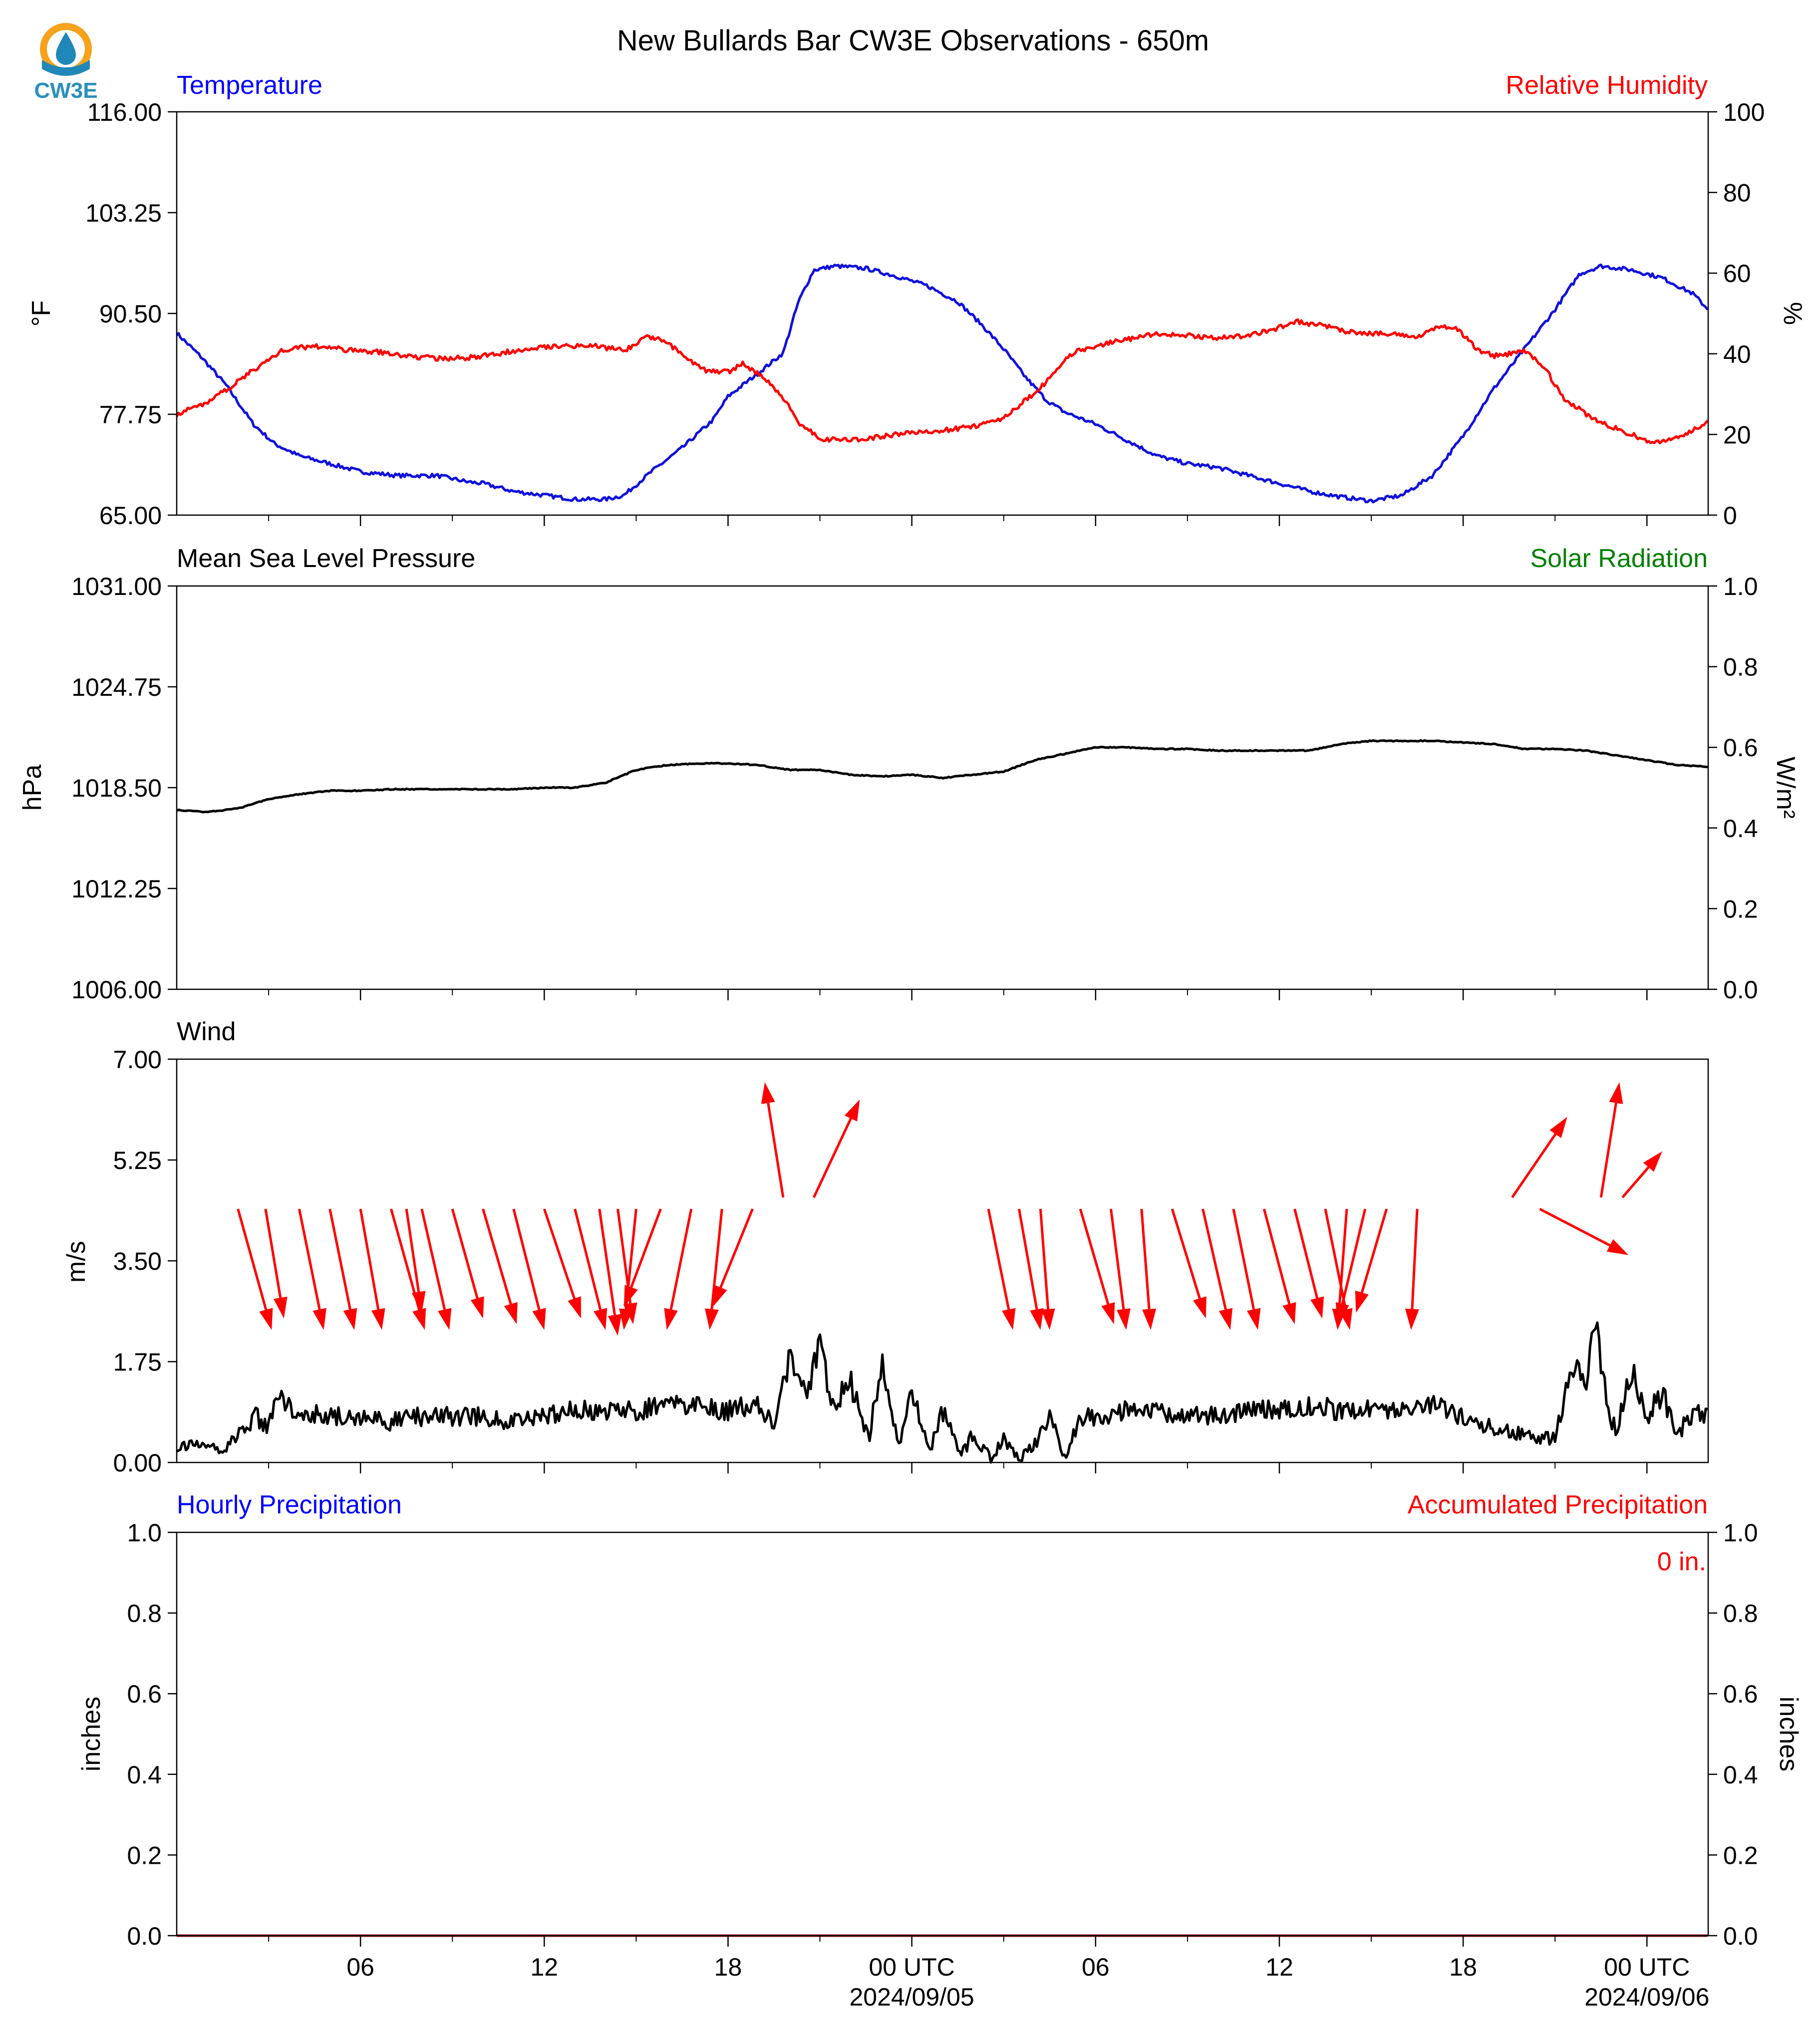 The width and height of the screenshot is (1820, 2028). I want to click on x-tick-label: 00 UTC, so click(1647, 1967).